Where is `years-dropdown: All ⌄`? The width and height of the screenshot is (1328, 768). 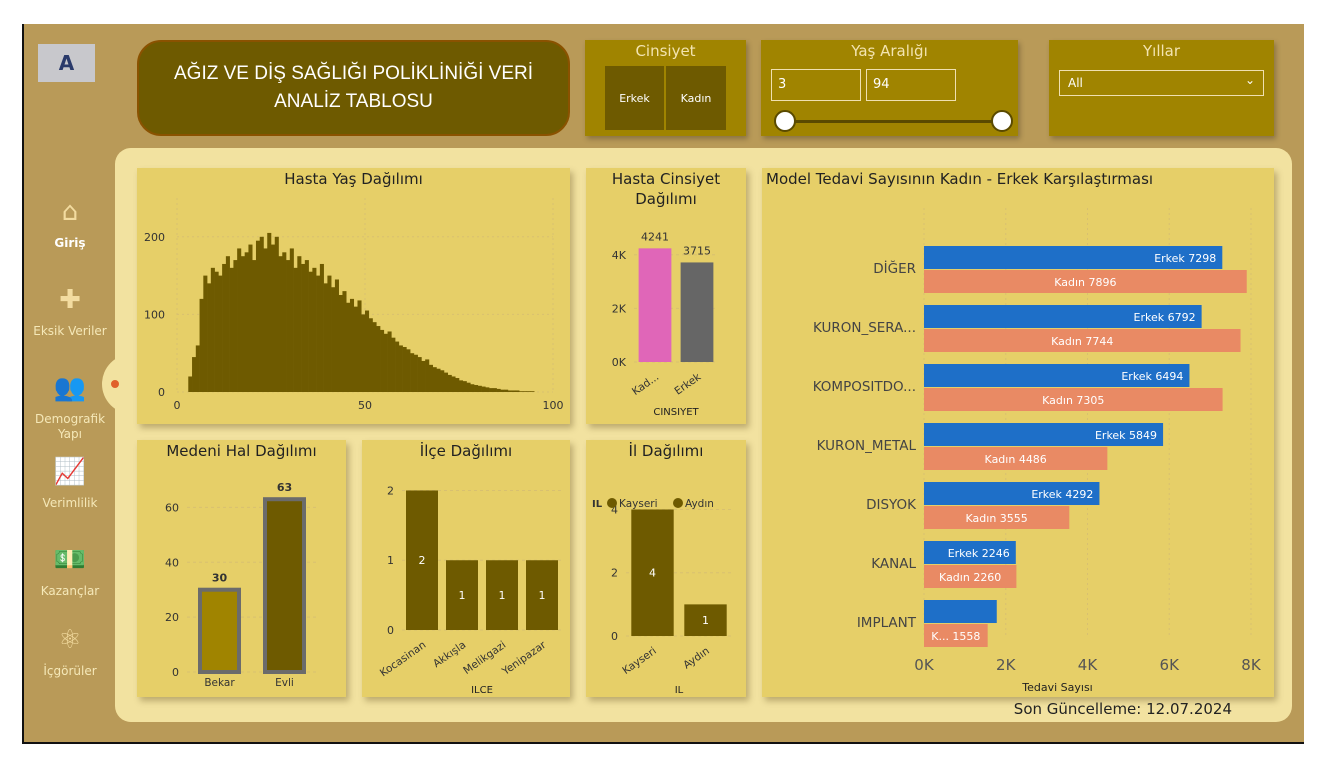 years-dropdown: All ⌄ is located at coordinates (1161, 83).